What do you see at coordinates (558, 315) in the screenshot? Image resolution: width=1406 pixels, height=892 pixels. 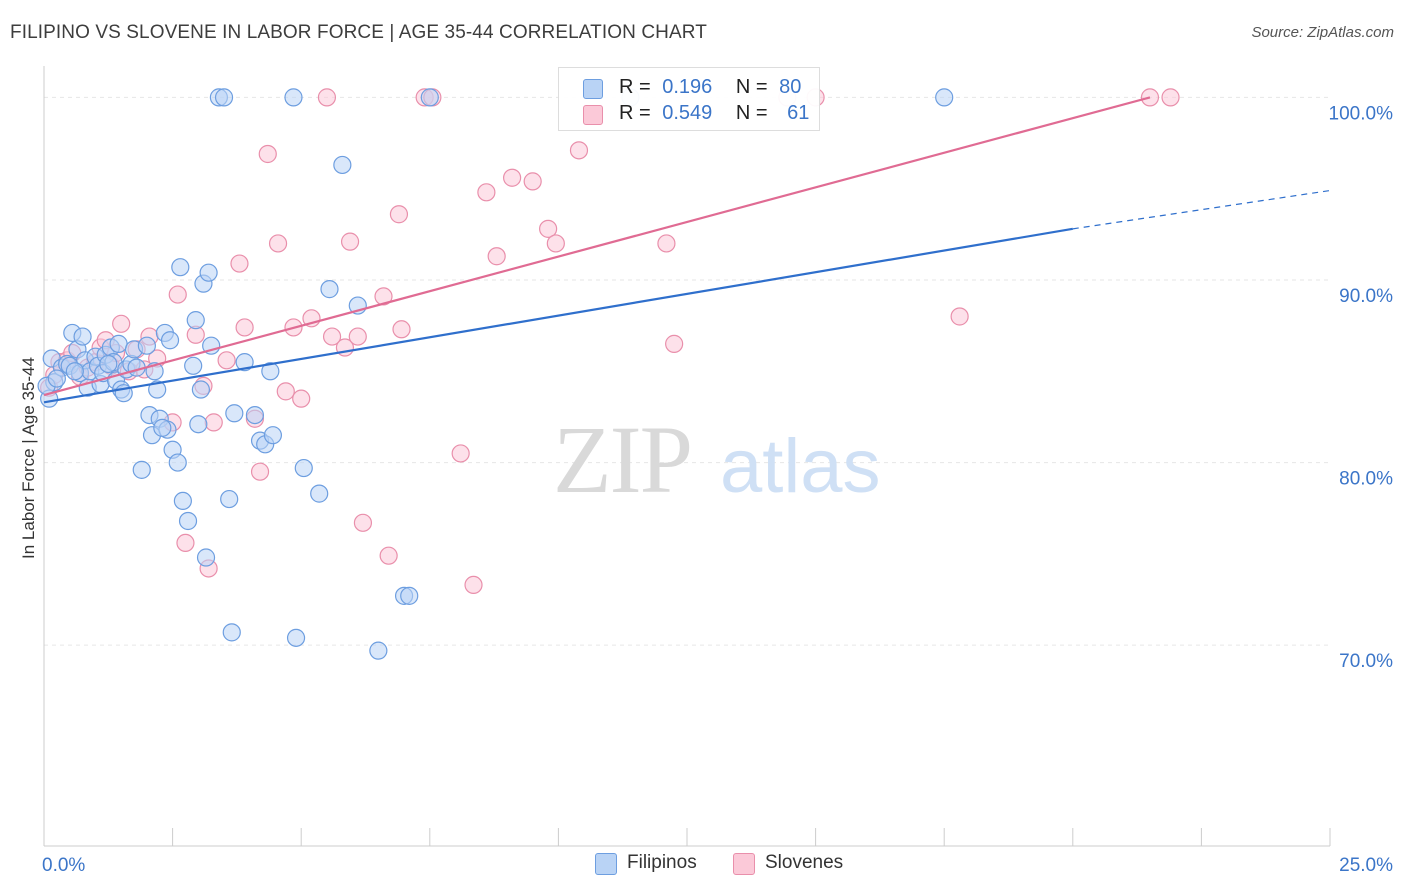 I see `filipinos-trend-line` at bounding box center [558, 315].